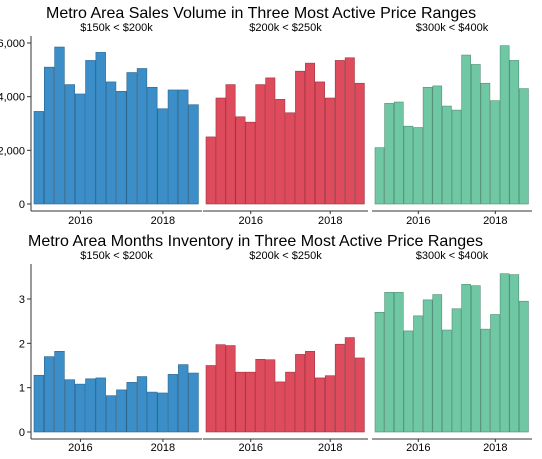 This screenshot has width=542, height=459. Describe the element at coordinates (22, 344) in the screenshot. I see `y-tick-label: 2` at that location.